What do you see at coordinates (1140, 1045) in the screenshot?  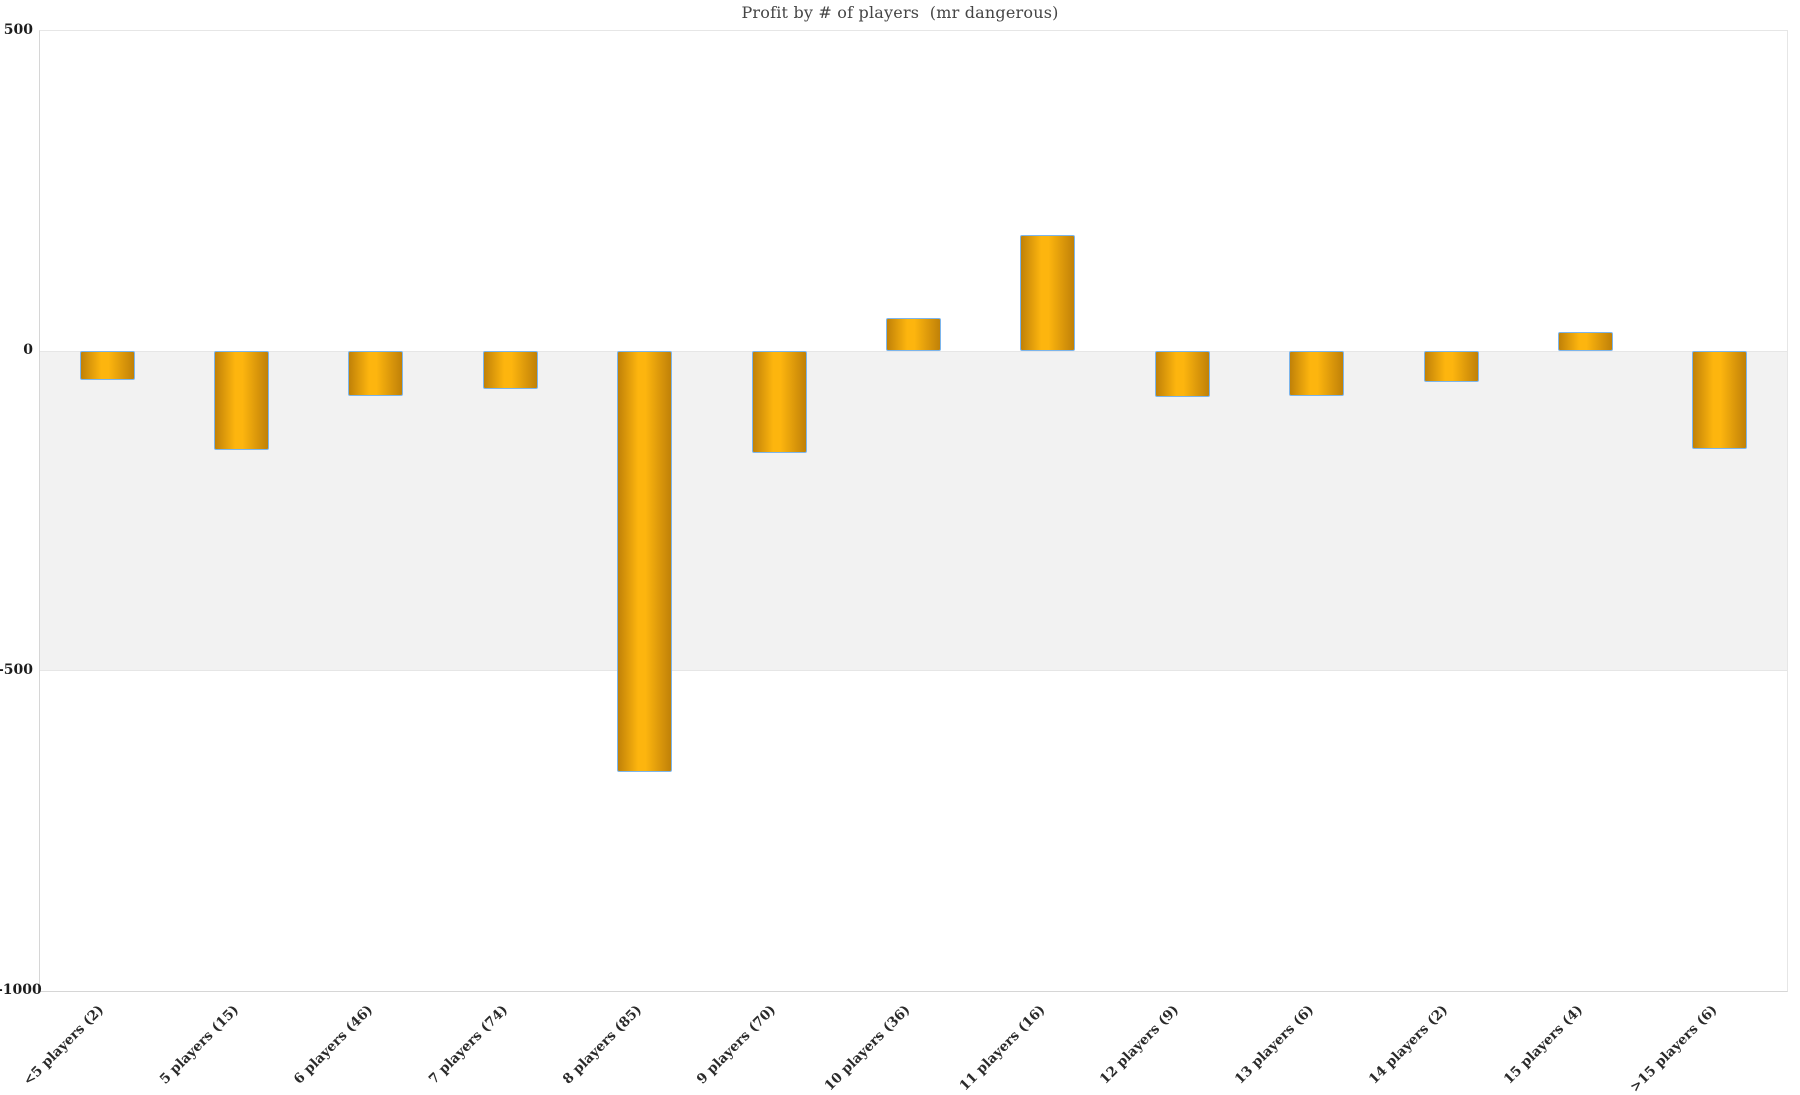 I see `x-tick-label: 12 players (9)` at bounding box center [1140, 1045].